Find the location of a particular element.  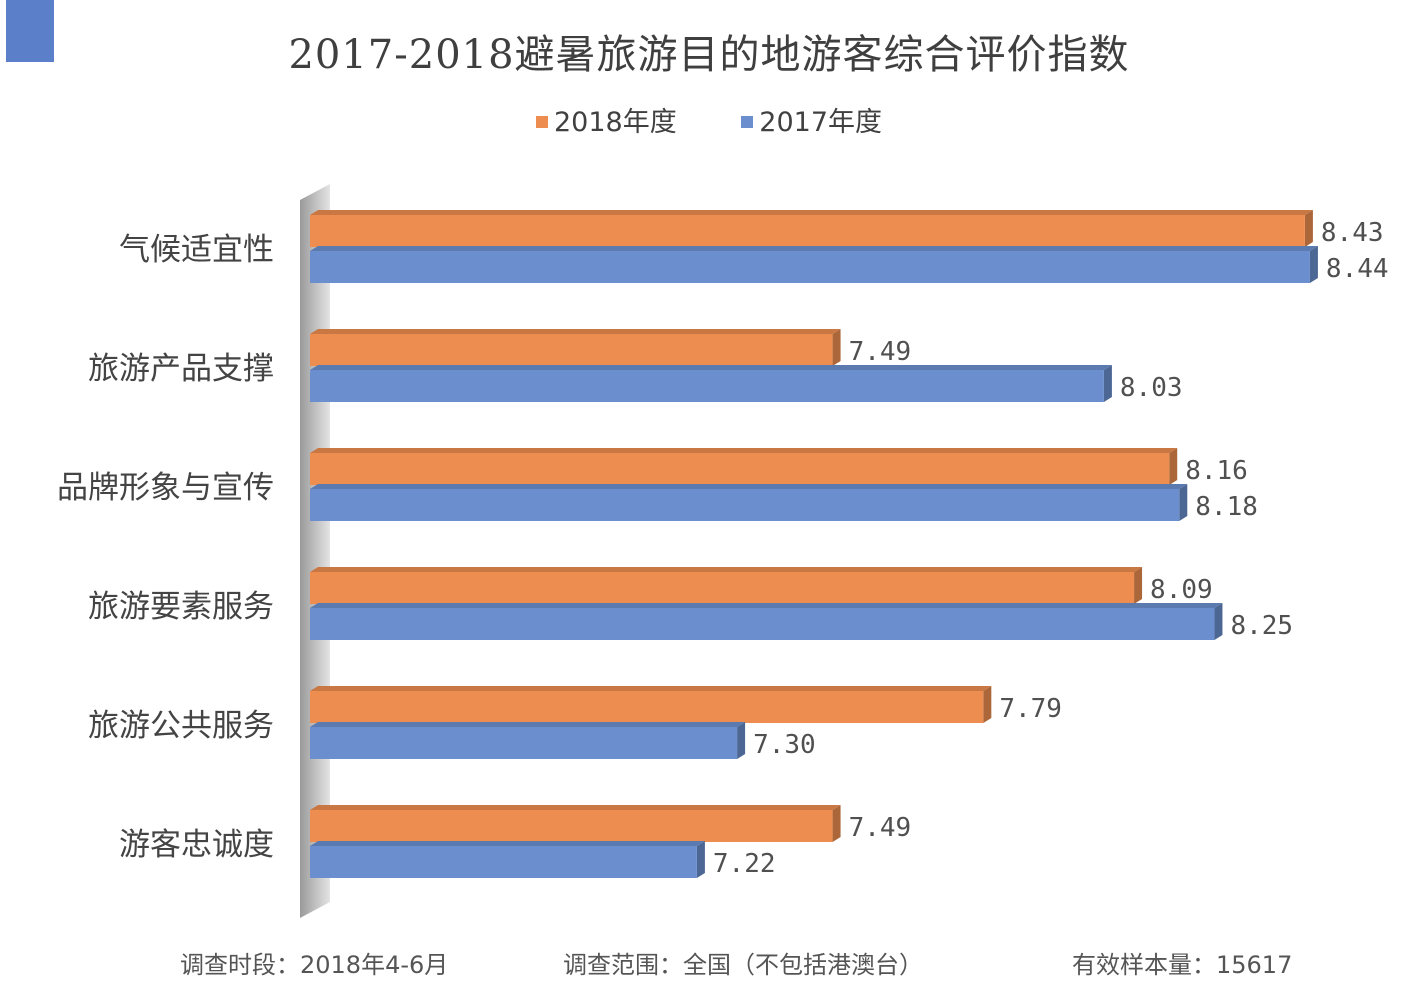

value-label-2017: 8.03 is located at coordinates (1151, 388).